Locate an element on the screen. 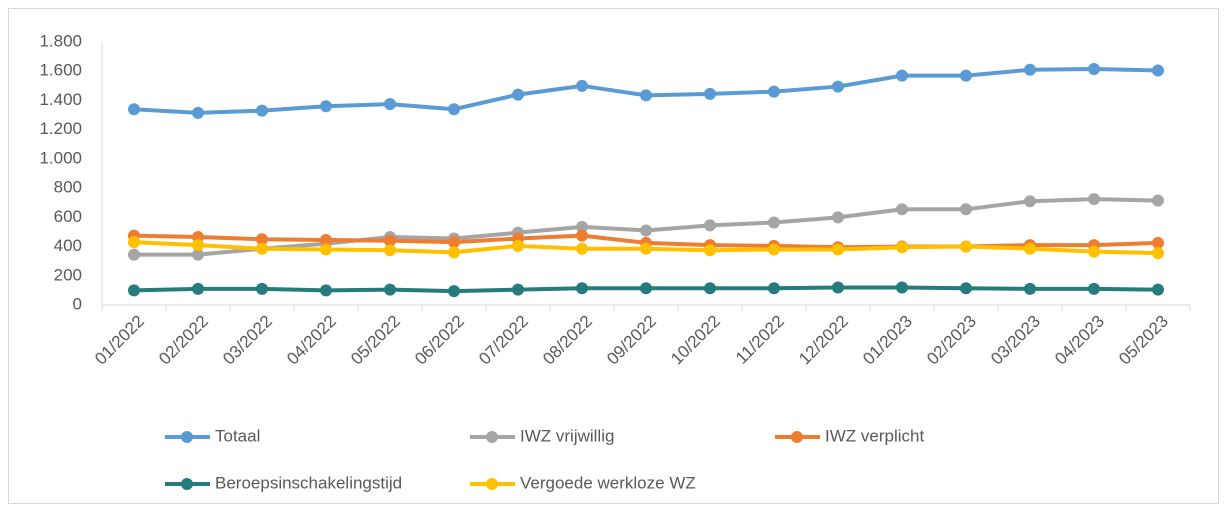 The height and width of the screenshot is (512, 1227). legend-label: IWZ verplicht is located at coordinates (874, 435).